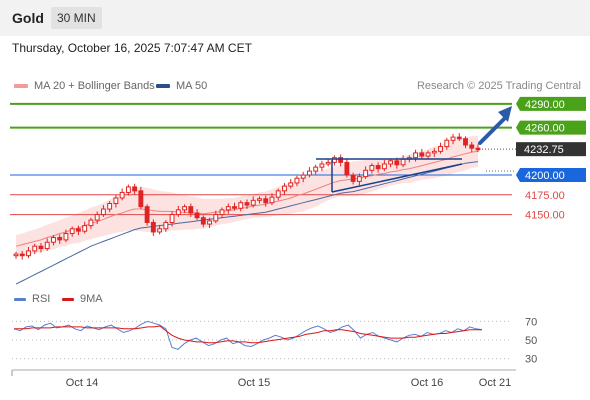 The height and width of the screenshot is (400, 590). I want to click on rsi-tick-30: 30, so click(531, 360).